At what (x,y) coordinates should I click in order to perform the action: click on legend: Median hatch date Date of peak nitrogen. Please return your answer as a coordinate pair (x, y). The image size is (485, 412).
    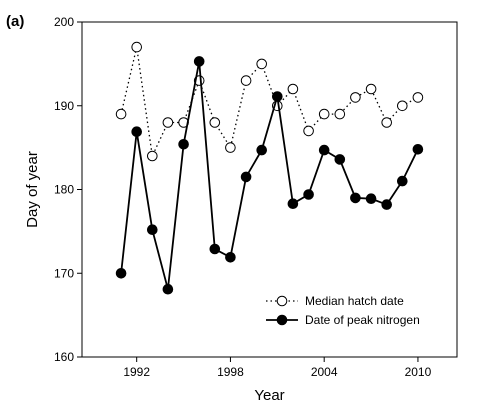
    Looking at the image, I should click on (343, 310).